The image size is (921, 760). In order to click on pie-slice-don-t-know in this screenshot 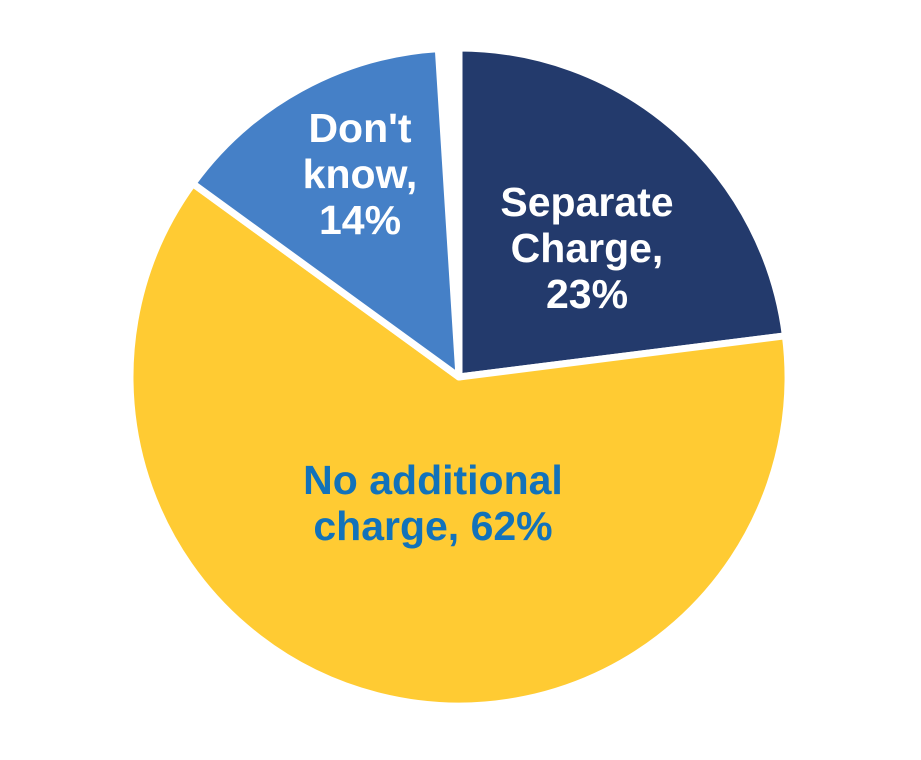, I will do `click(326, 213)`.